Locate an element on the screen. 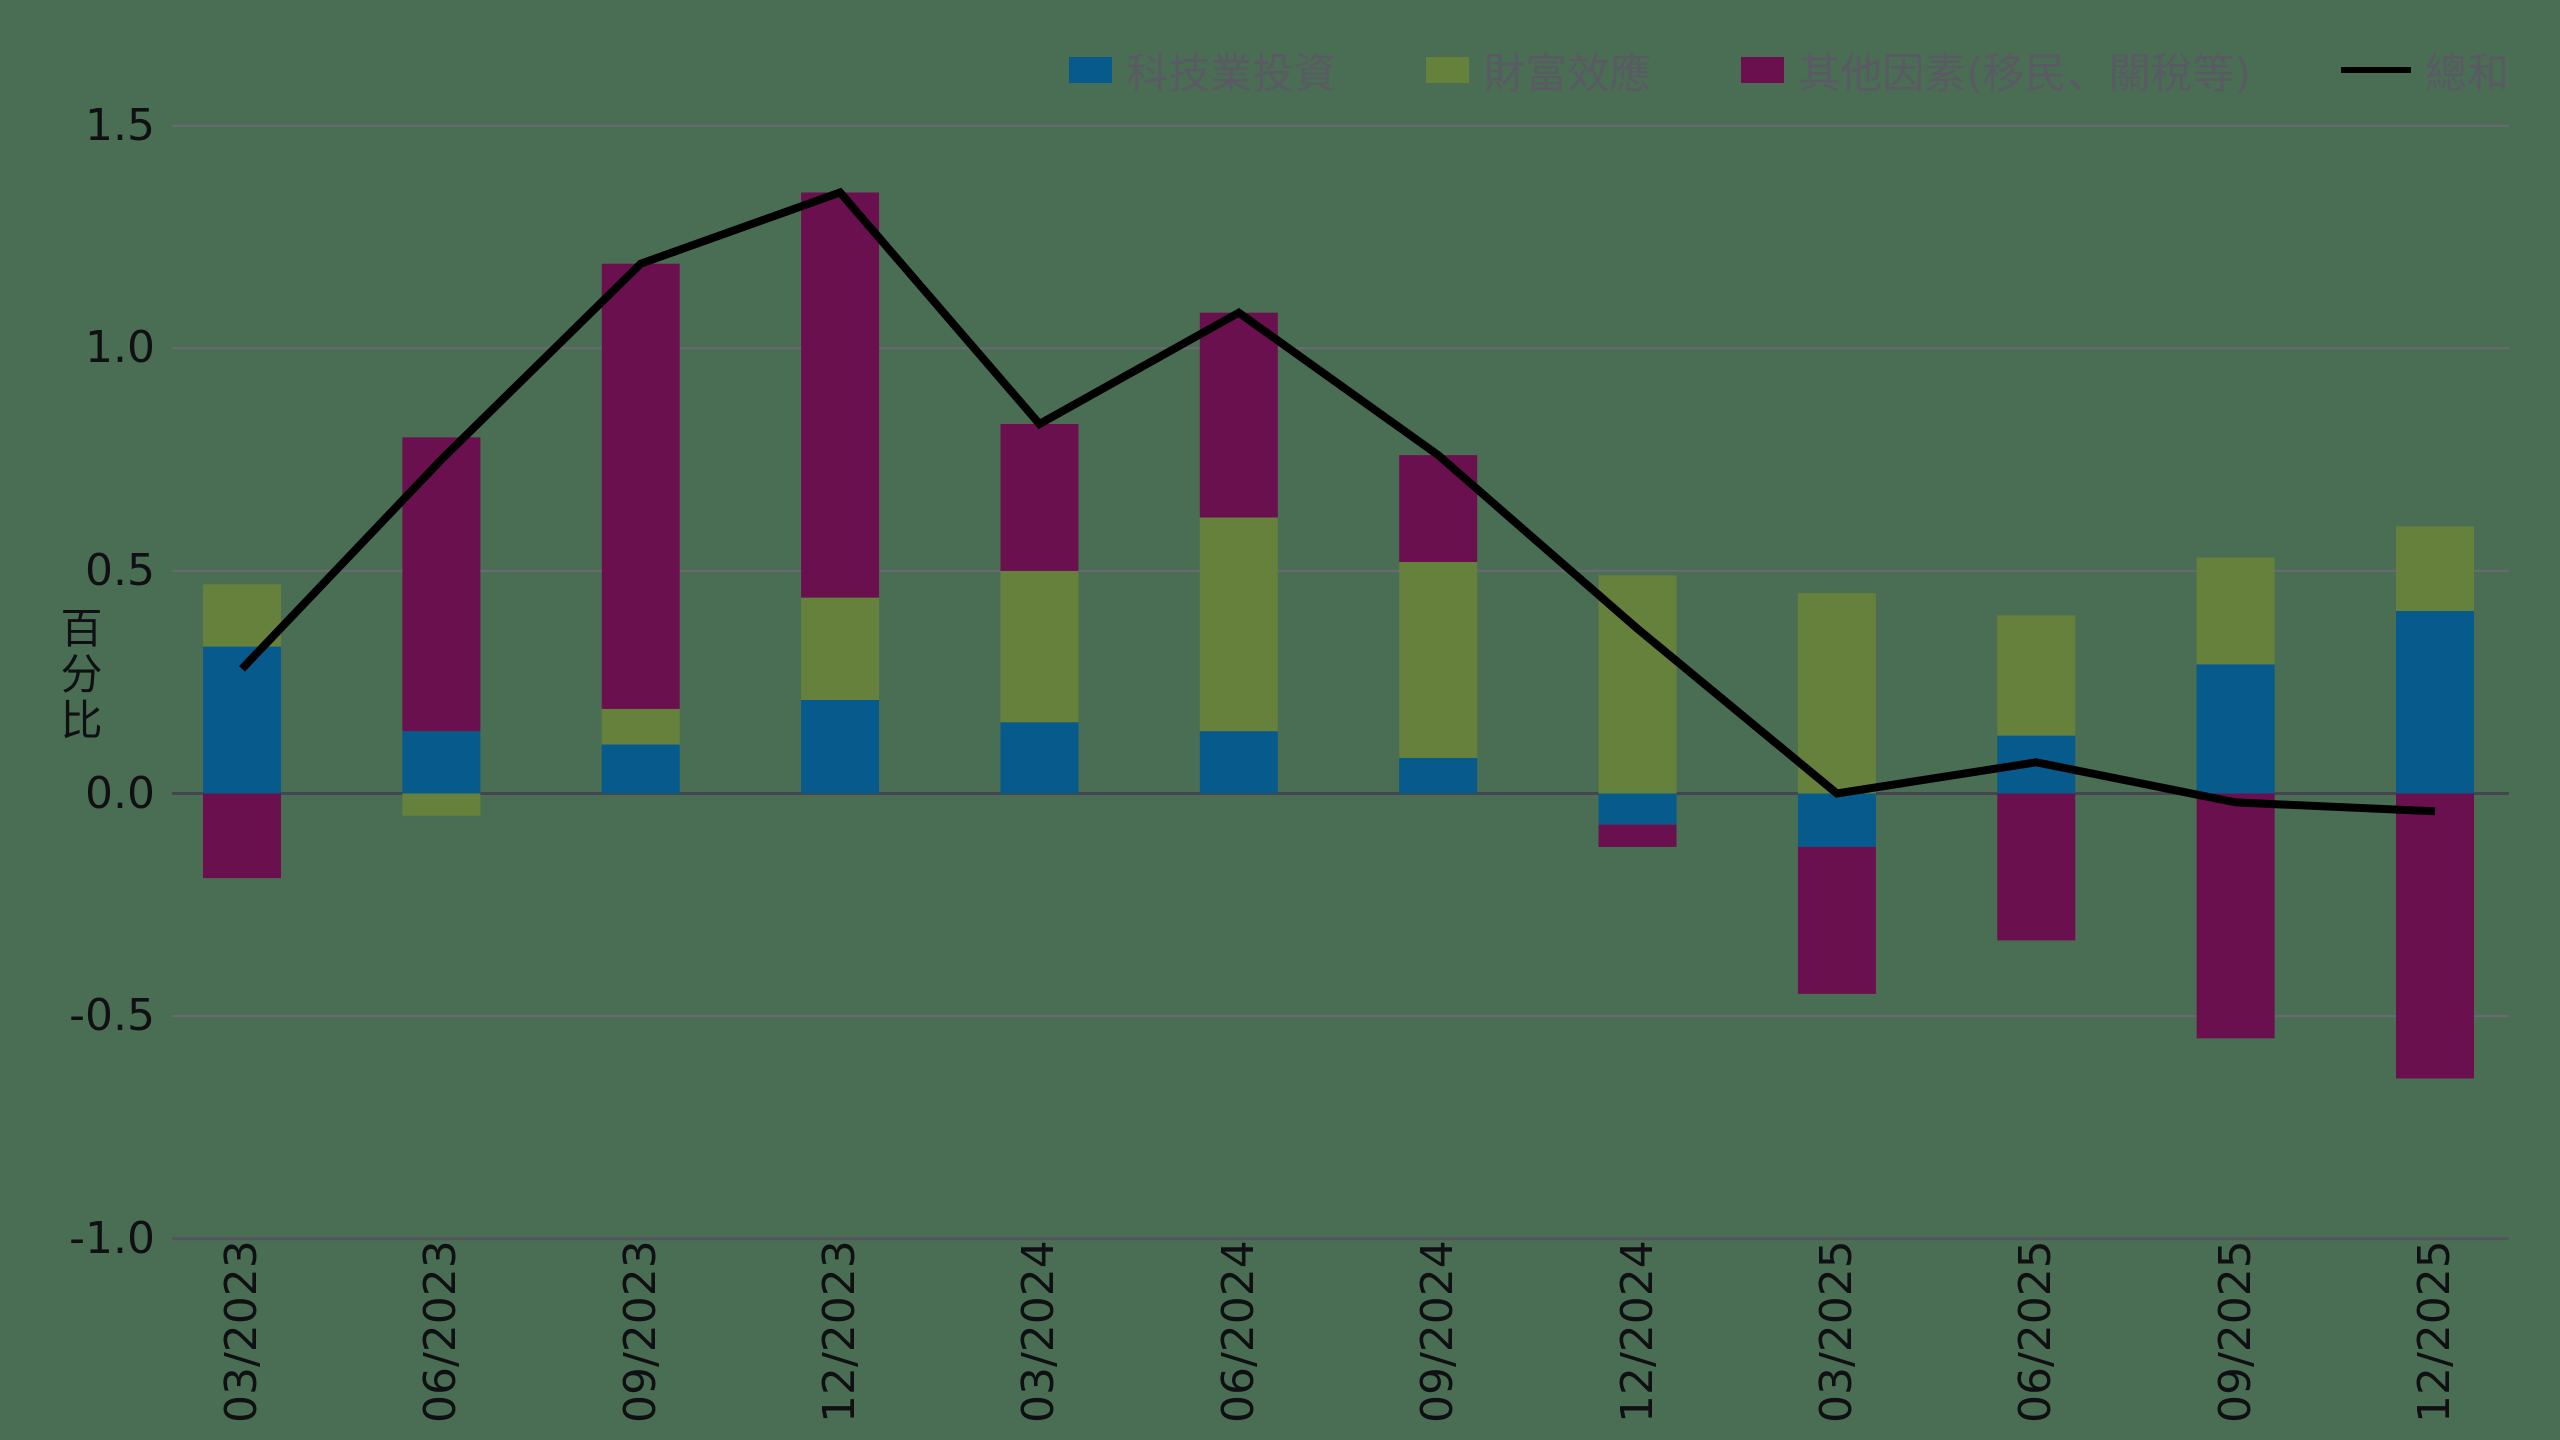 The height and width of the screenshot is (1440, 2560). x-tick-label: 12/2024 is located at coordinates (1637, 1331).